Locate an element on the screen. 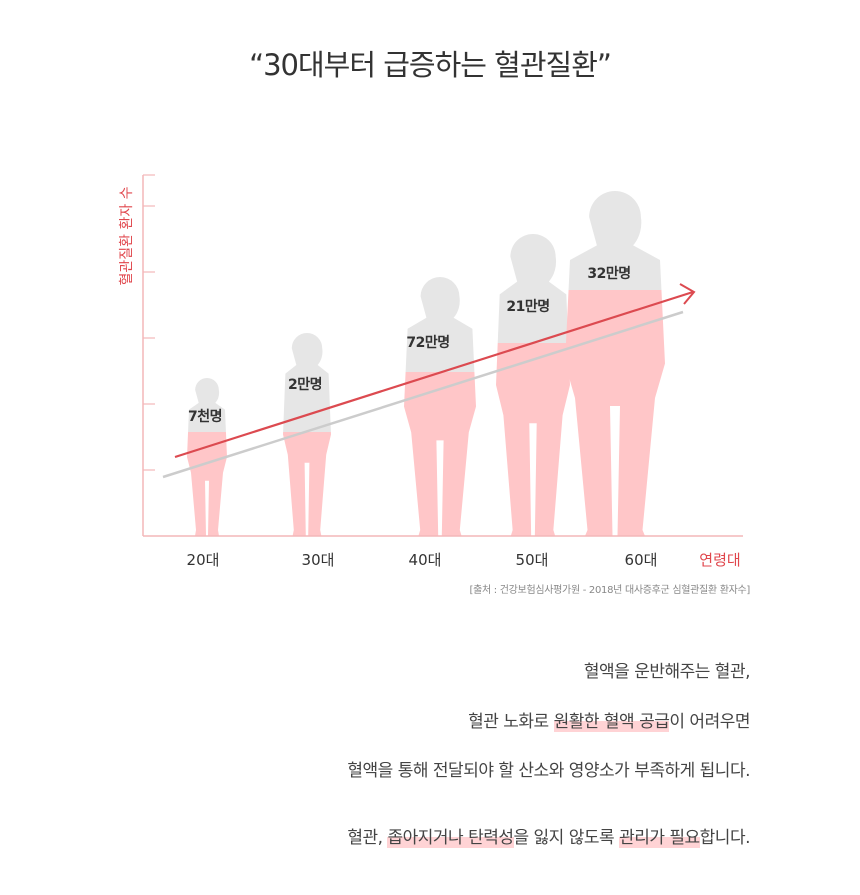  data-label: 21만명 is located at coordinates (528, 307).